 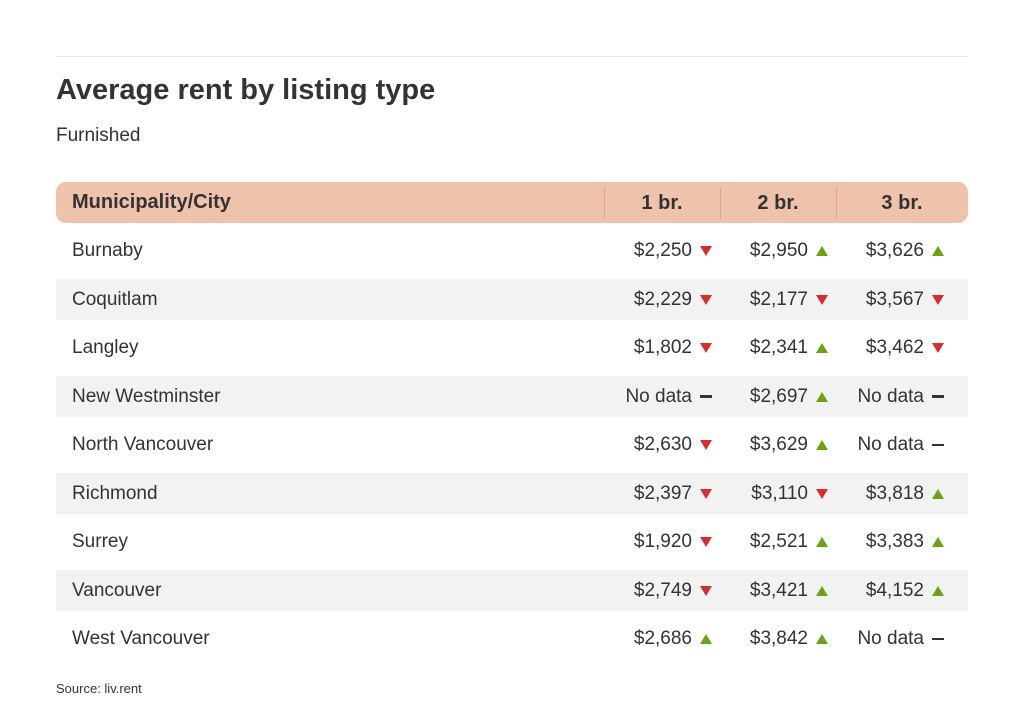 I want to click on rent-value: $2,250, so click(x=662, y=250).